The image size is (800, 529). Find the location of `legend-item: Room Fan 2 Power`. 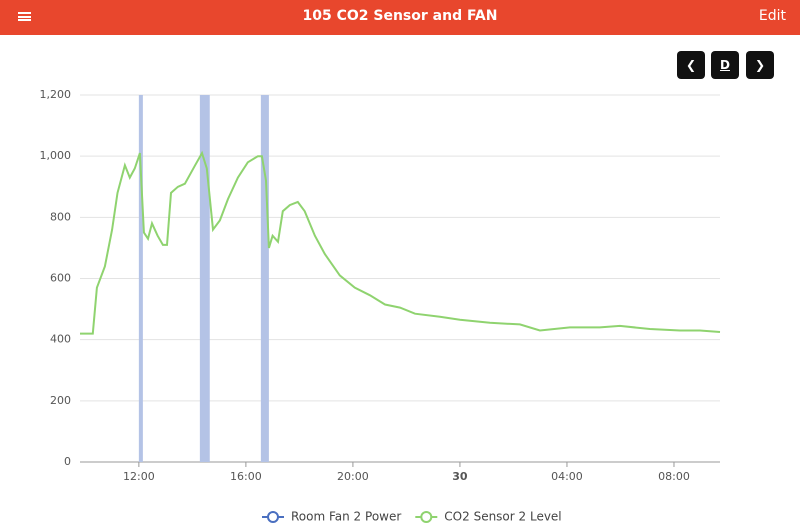

legend-item: Room Fan 2 Power is located at coordinates (331, 517).